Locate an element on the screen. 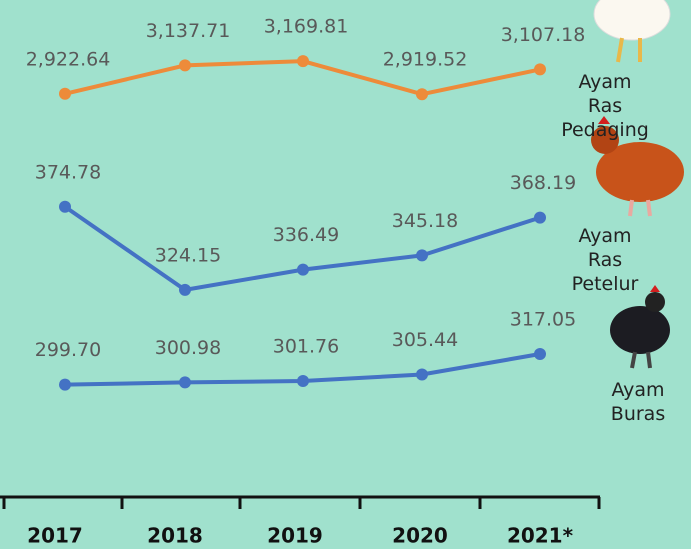 This screenshot has width=691, height=549. x-tick-label: 2019 is located at coordinates (295, 536).